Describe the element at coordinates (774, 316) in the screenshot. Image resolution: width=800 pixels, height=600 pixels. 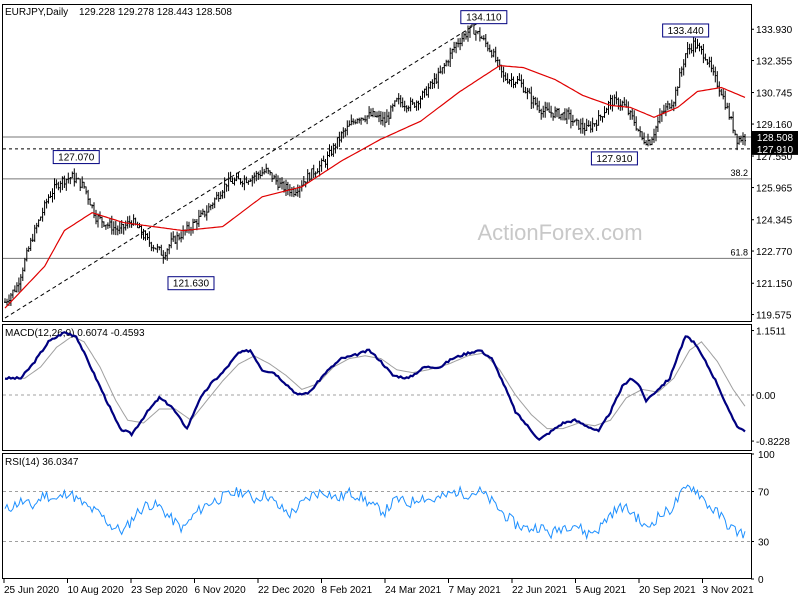
I see `price-axis-label: 119.575` at that location.